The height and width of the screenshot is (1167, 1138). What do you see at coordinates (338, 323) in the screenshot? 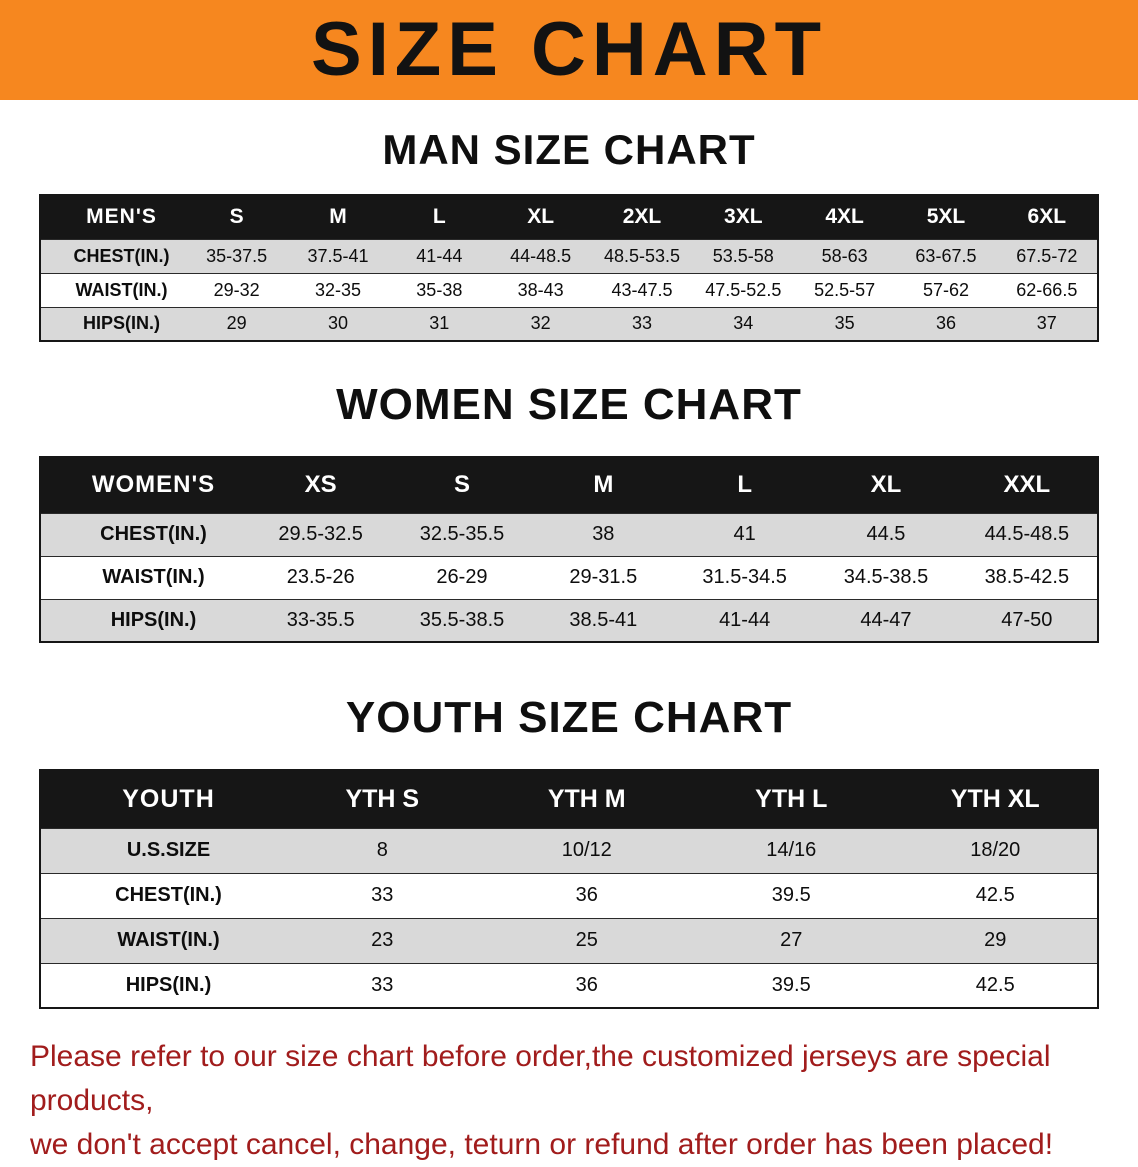
I see `size-value-cell: 30` at bounding box center [338, 323].